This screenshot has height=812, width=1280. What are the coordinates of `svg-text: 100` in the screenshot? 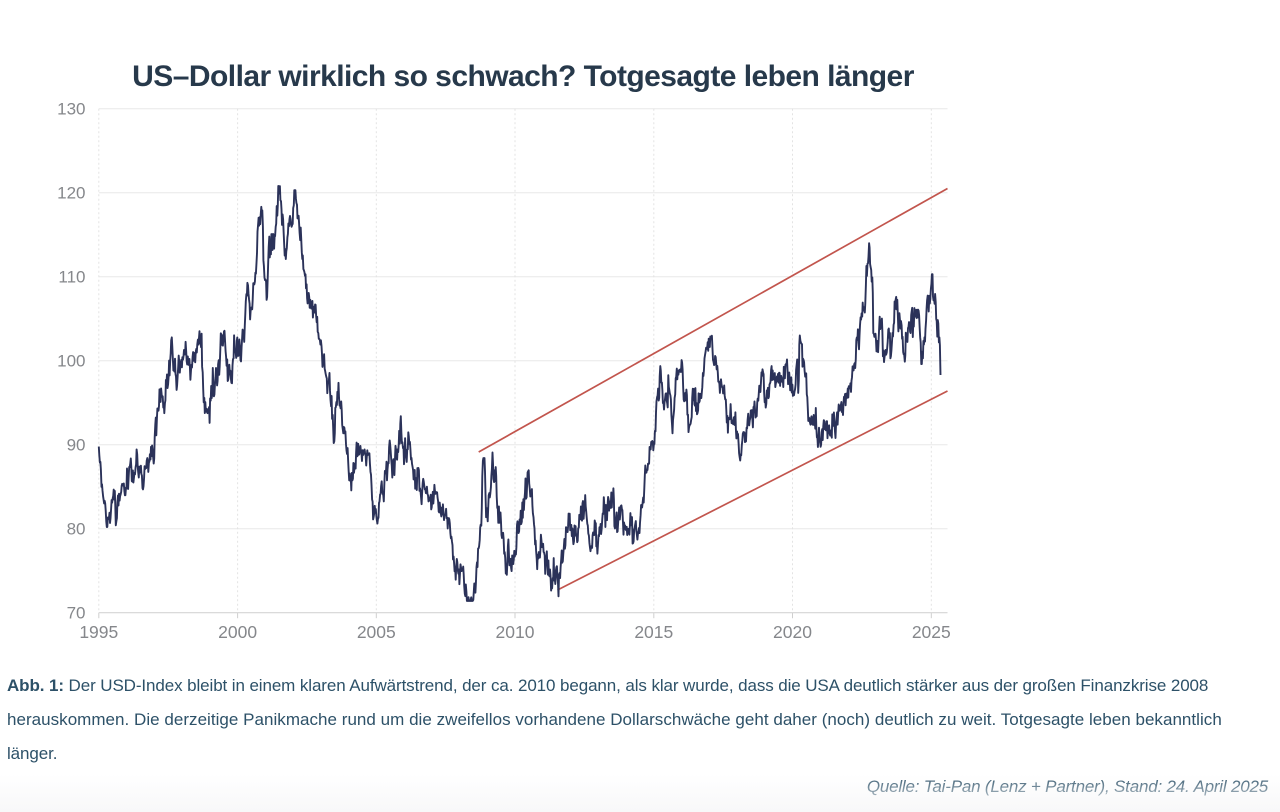 It's located at (71, 361).